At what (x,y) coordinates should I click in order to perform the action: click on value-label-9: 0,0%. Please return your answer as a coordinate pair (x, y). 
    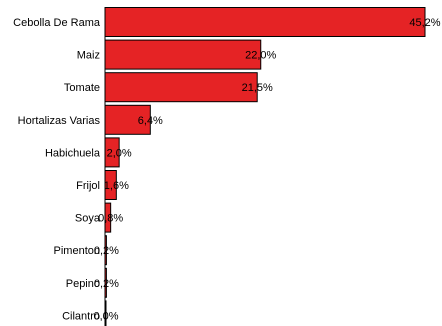
    Looking at the image, I should click on (105, 316).